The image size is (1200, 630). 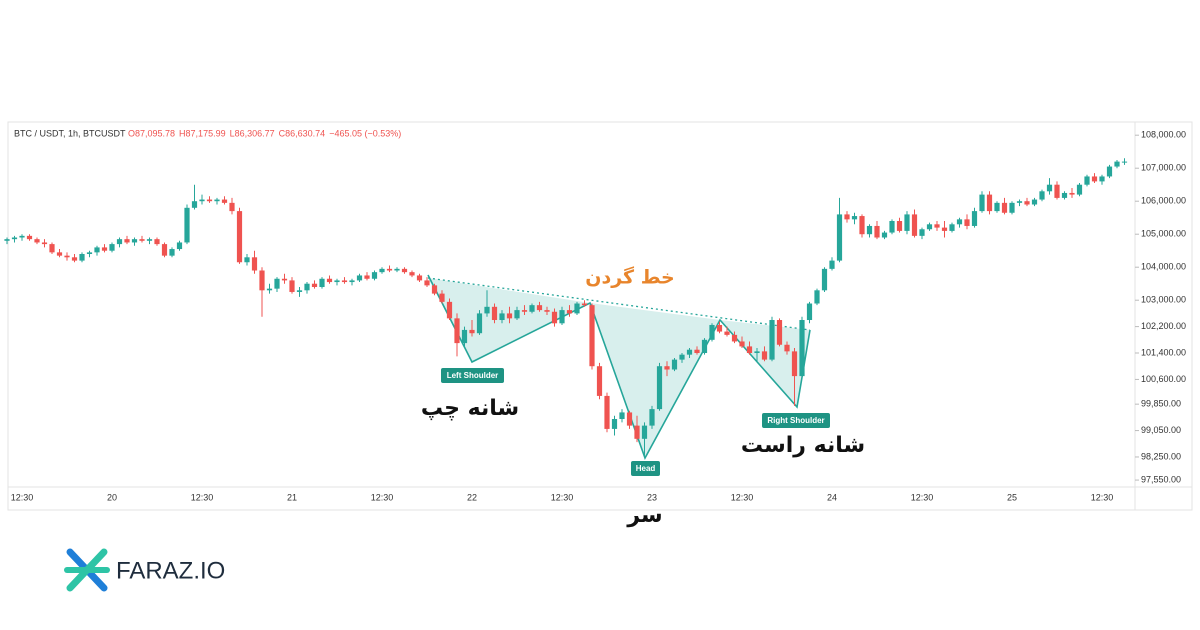 What do you see at coordinates (87, 570) in the screenshot?
I see `logo-icon` at bounding box center [87, 570].